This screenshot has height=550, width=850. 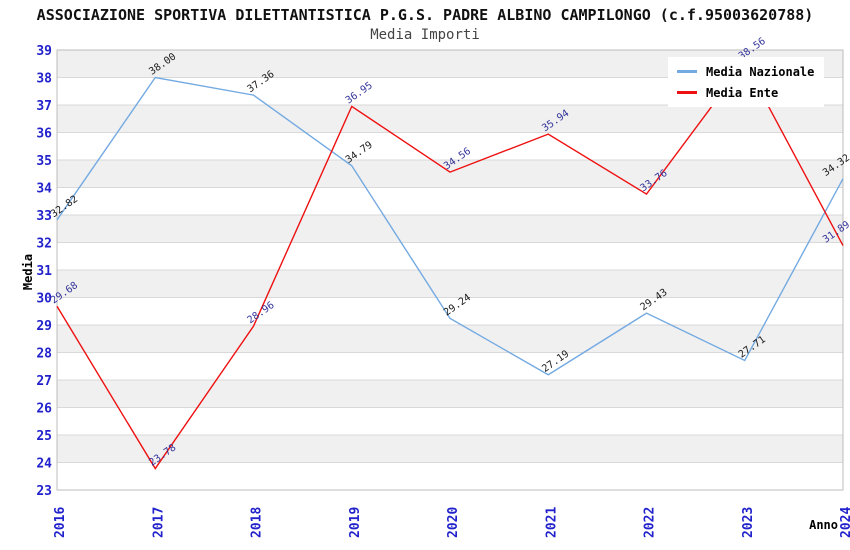 I want to click on legend-item-media-ente: Media Ente, so click(x=745, y=92).